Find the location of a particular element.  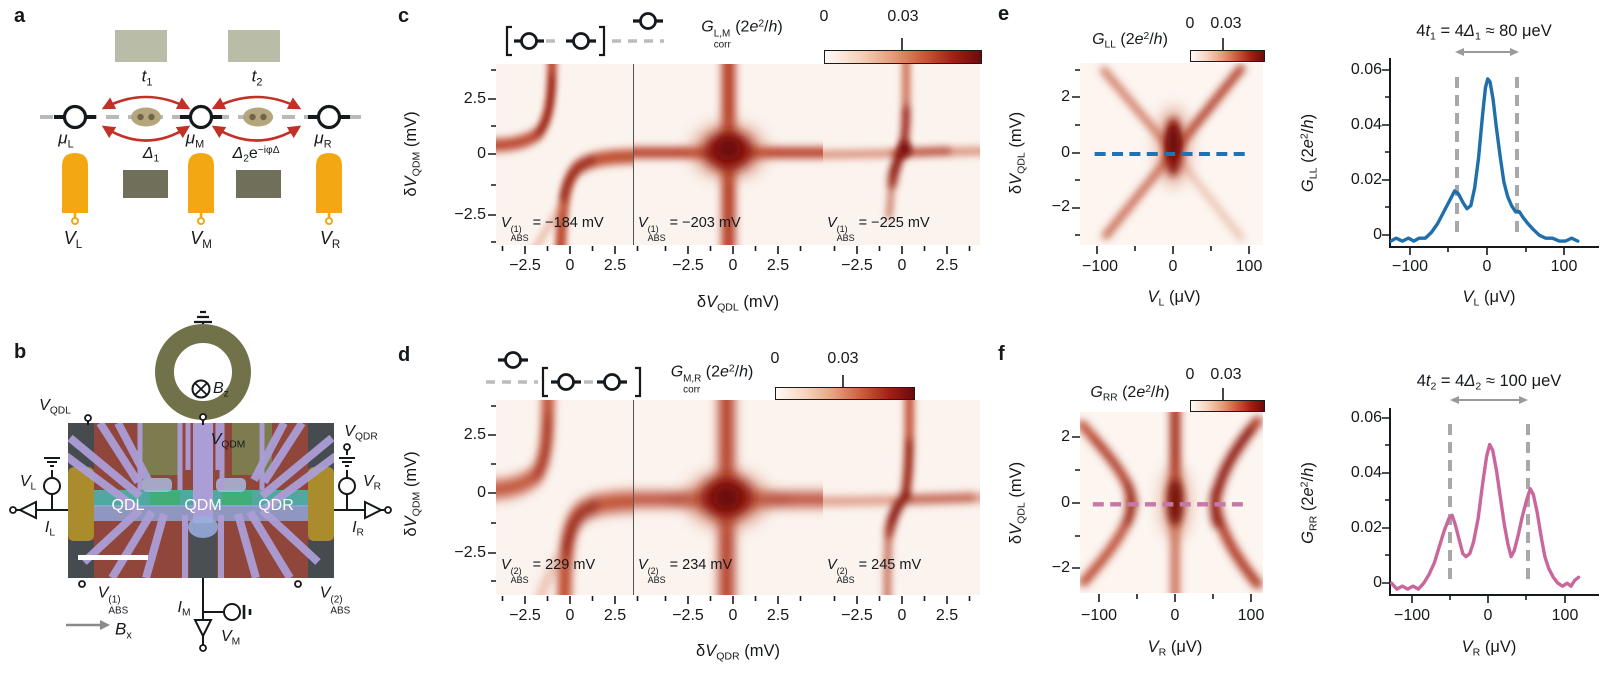

colorbar-d-min: 0 is located at coordinates (775, 358).